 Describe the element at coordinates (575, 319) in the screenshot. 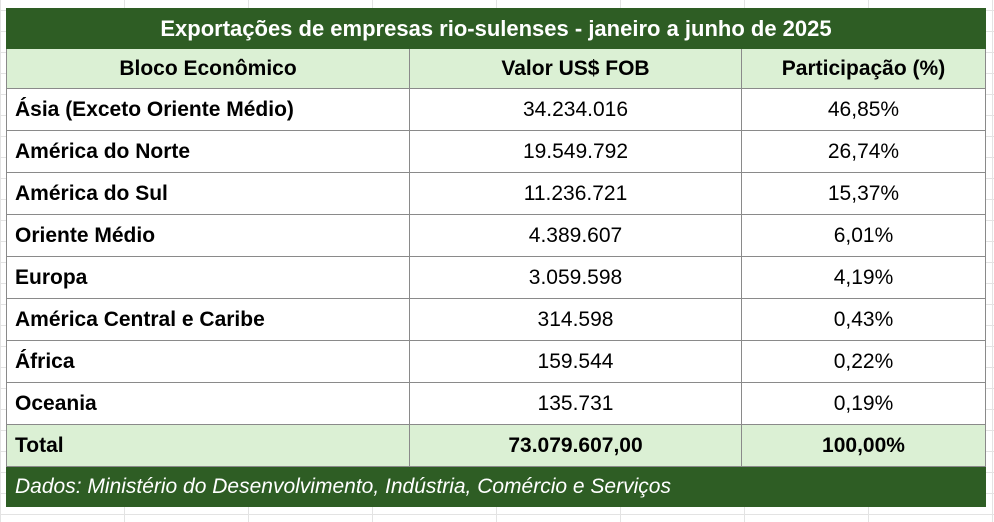

I see `cell-valor: 314.598` at that location.